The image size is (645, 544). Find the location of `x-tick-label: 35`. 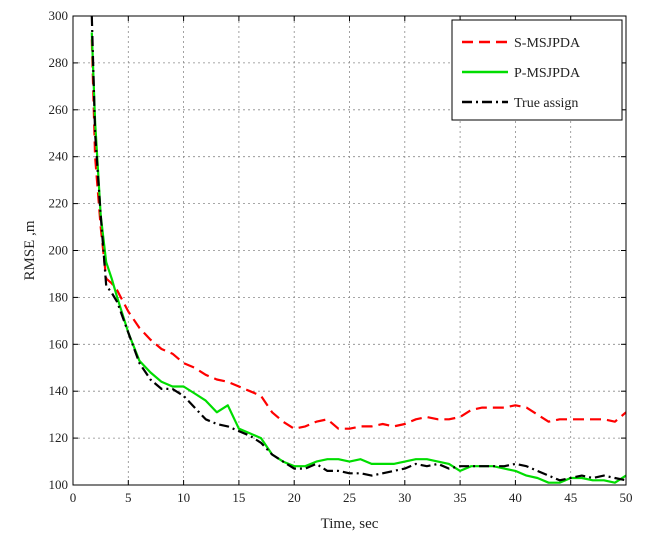

x-tick-label: 35 is located at coordinates (460, 497).